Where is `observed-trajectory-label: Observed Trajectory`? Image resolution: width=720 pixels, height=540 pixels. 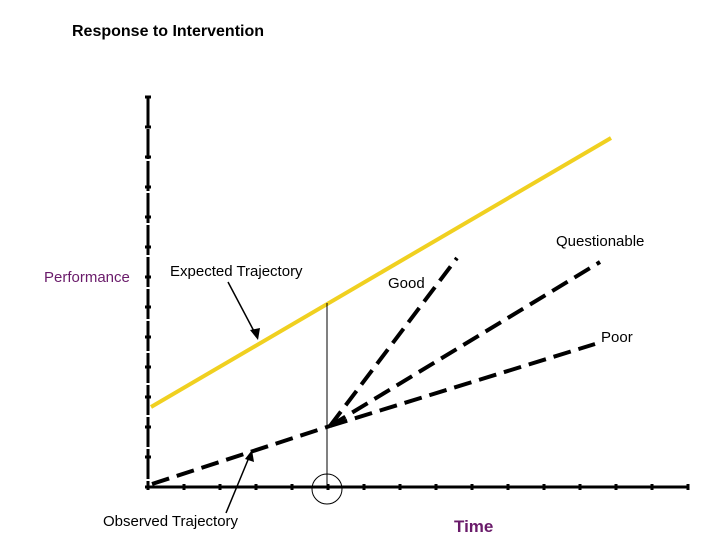 observed-trajectory-label: Observed Trajectory is located at coordinates (171, 521).